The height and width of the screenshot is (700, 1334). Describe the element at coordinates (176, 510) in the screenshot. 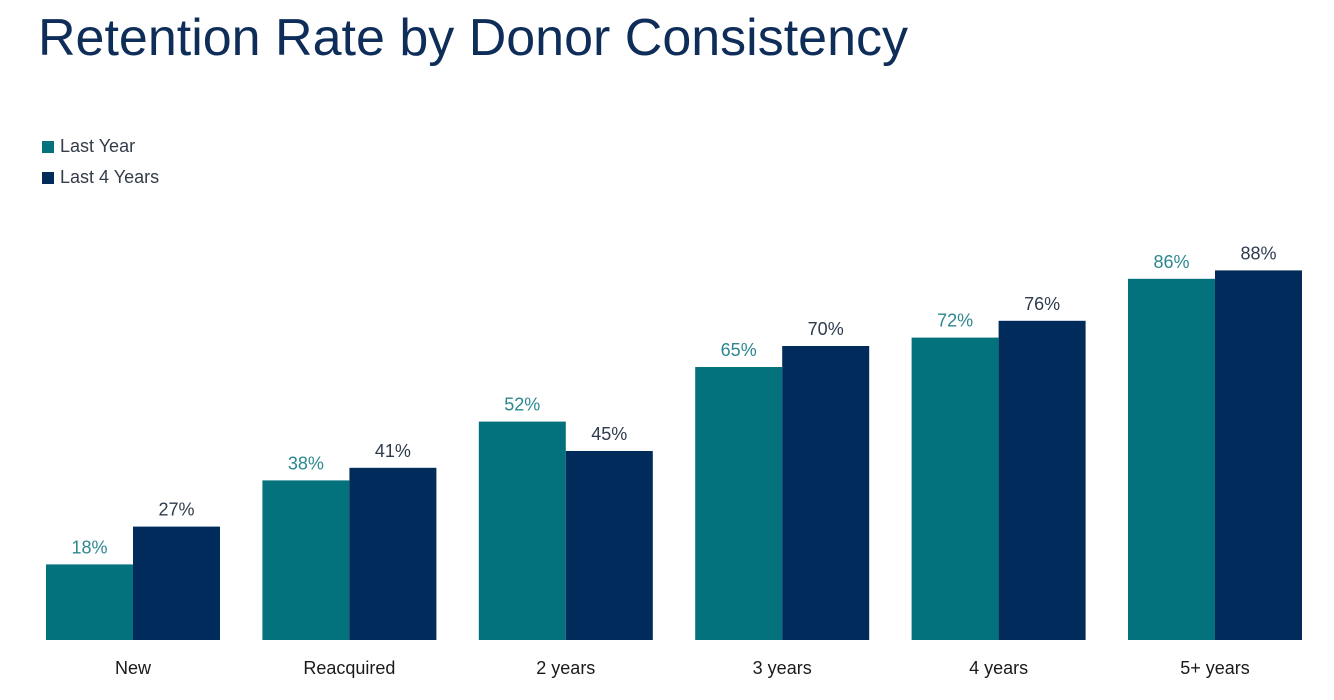

I see `data-label-new-last-4-years: 27%` at that location.